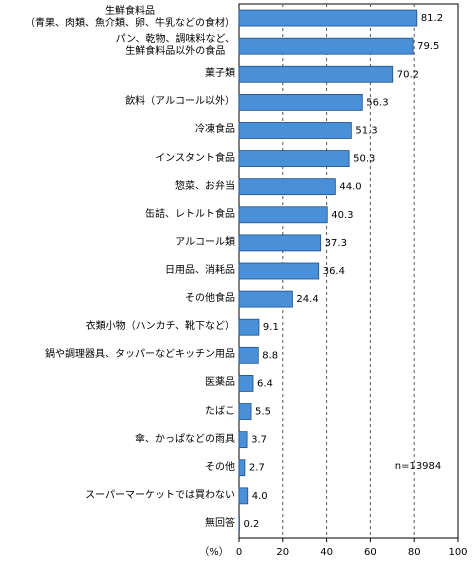  I want to click on category-label: 医薬品, so click(220, 383).